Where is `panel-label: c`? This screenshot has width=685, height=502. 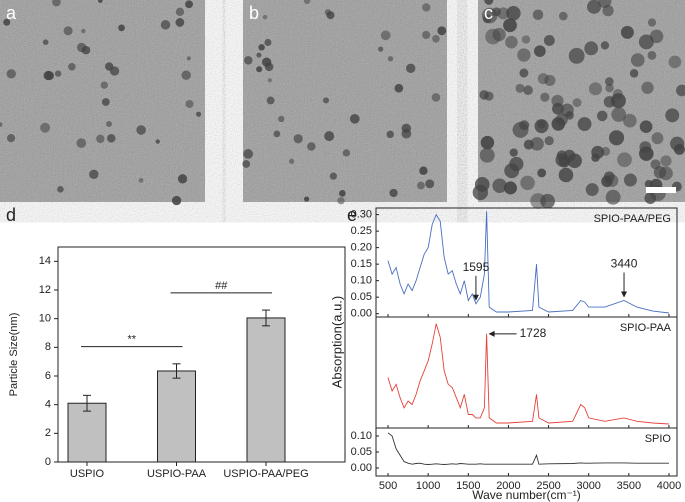 panel-label: c is located at coordinates (488, 13).